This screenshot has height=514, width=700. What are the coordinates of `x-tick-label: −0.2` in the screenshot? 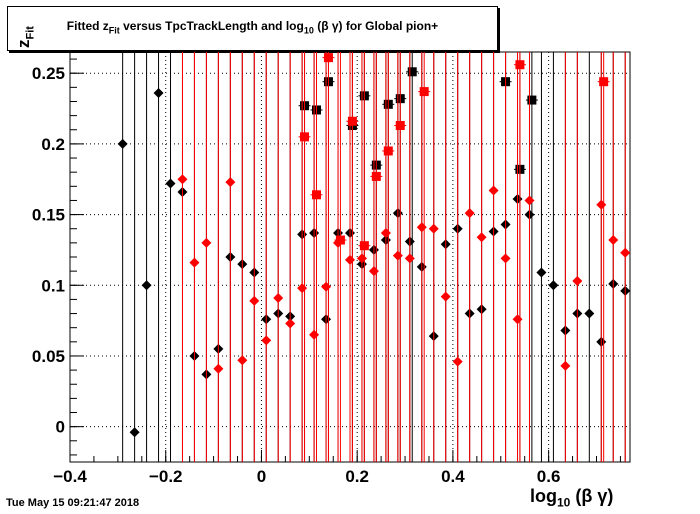 It's located at (166, 476).